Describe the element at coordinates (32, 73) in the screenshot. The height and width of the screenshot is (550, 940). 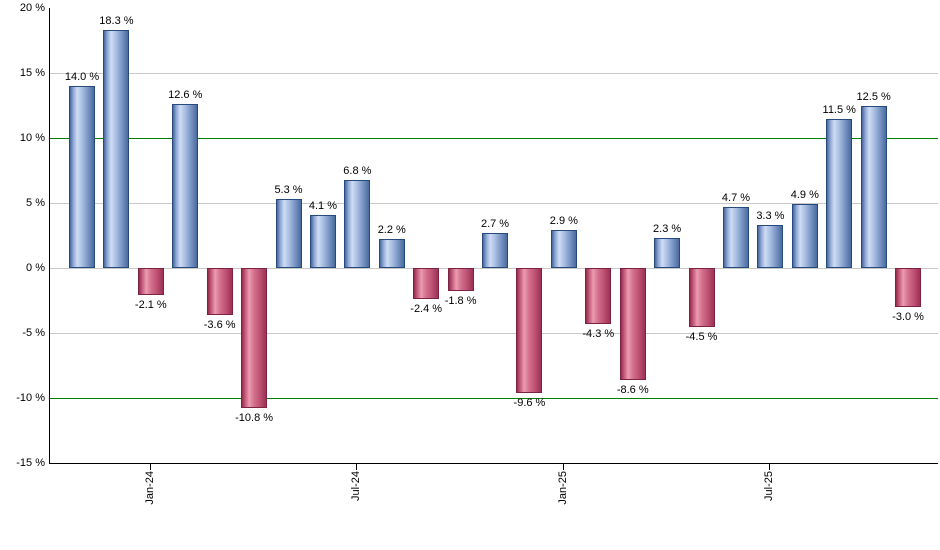
I see `y-axis-tick-label: 15 %` at that location.